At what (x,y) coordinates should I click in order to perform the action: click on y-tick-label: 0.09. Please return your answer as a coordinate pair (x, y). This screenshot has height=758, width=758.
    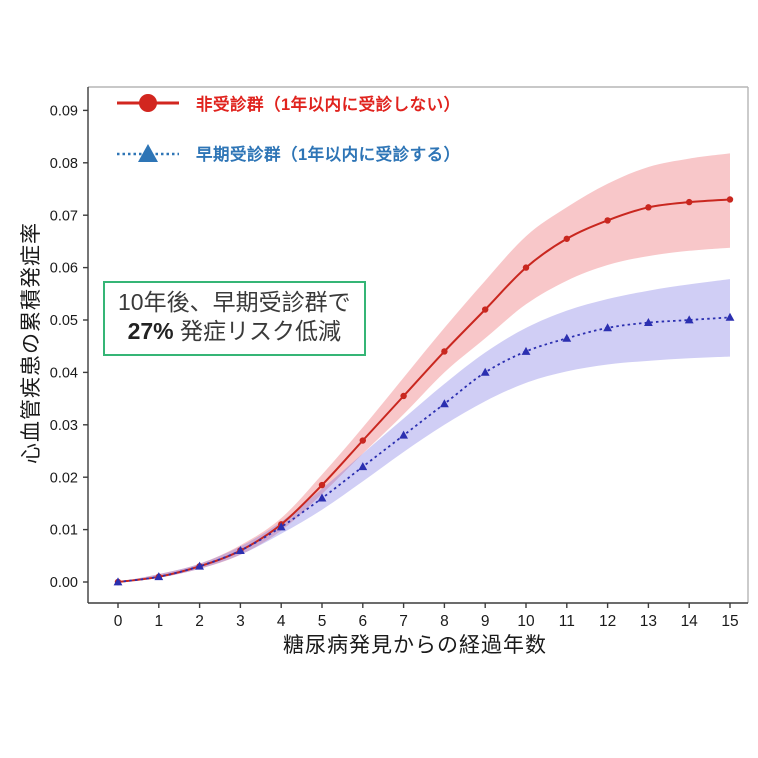
    Looking at the image, I should click on (64, 111).